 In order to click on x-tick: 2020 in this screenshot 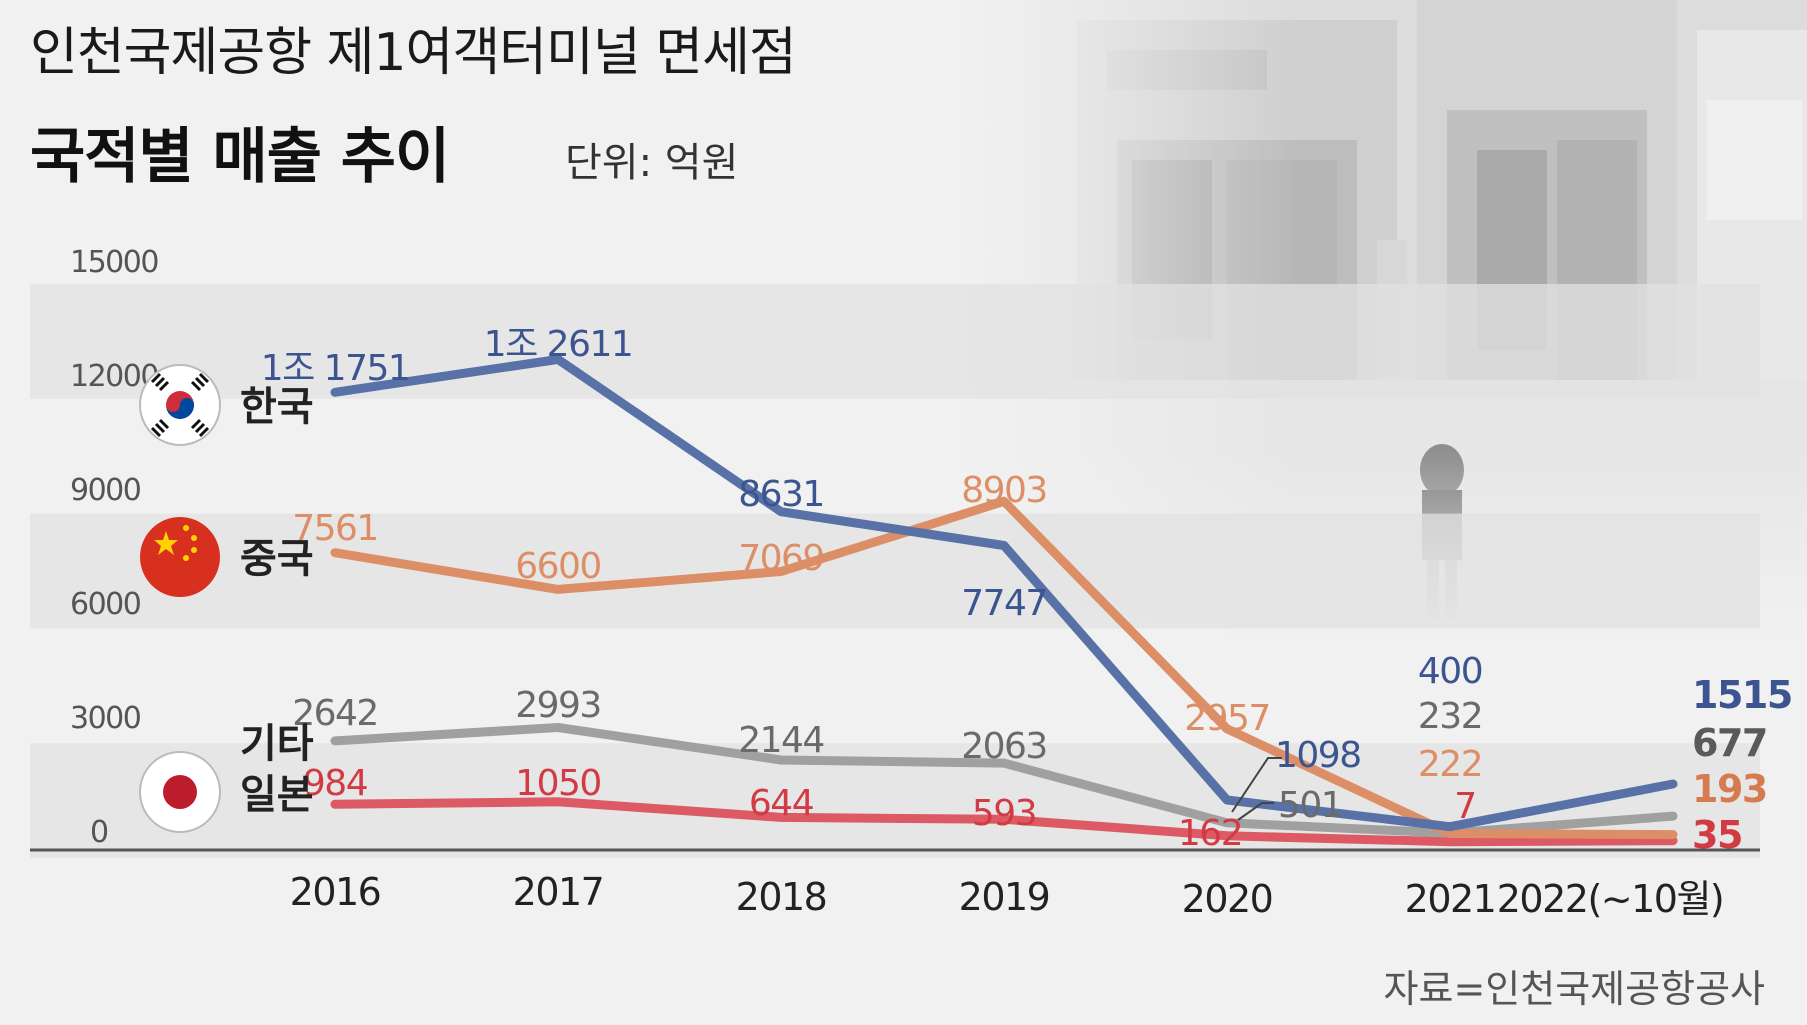, I will do `click(1227, 899)`.